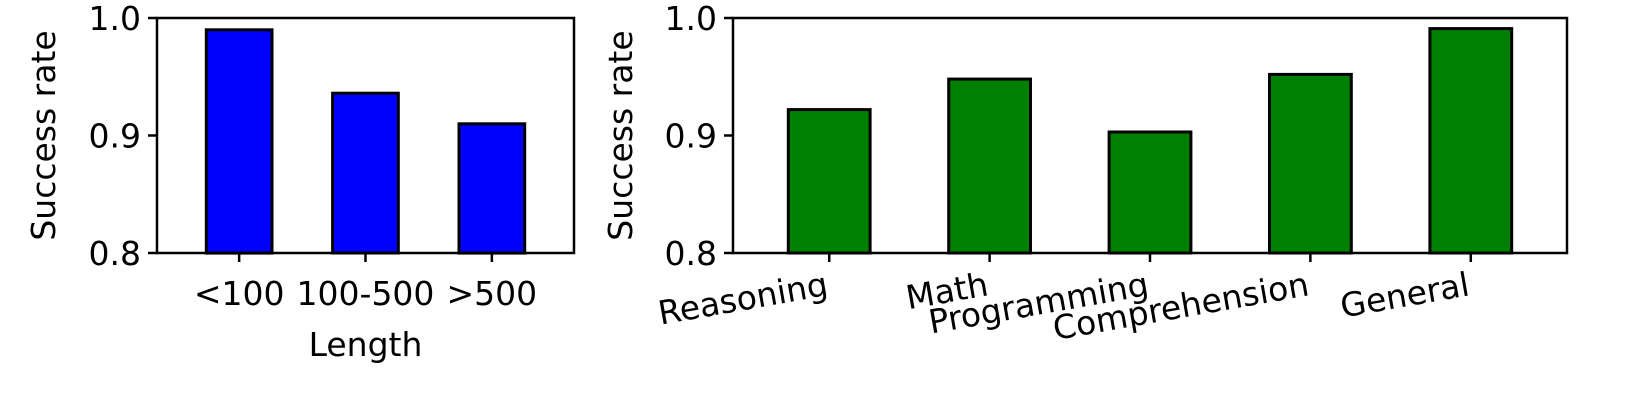  Describe the element at coordinates (366, 344) in the screenshot. I see `x-axis-label: Length` at that location.